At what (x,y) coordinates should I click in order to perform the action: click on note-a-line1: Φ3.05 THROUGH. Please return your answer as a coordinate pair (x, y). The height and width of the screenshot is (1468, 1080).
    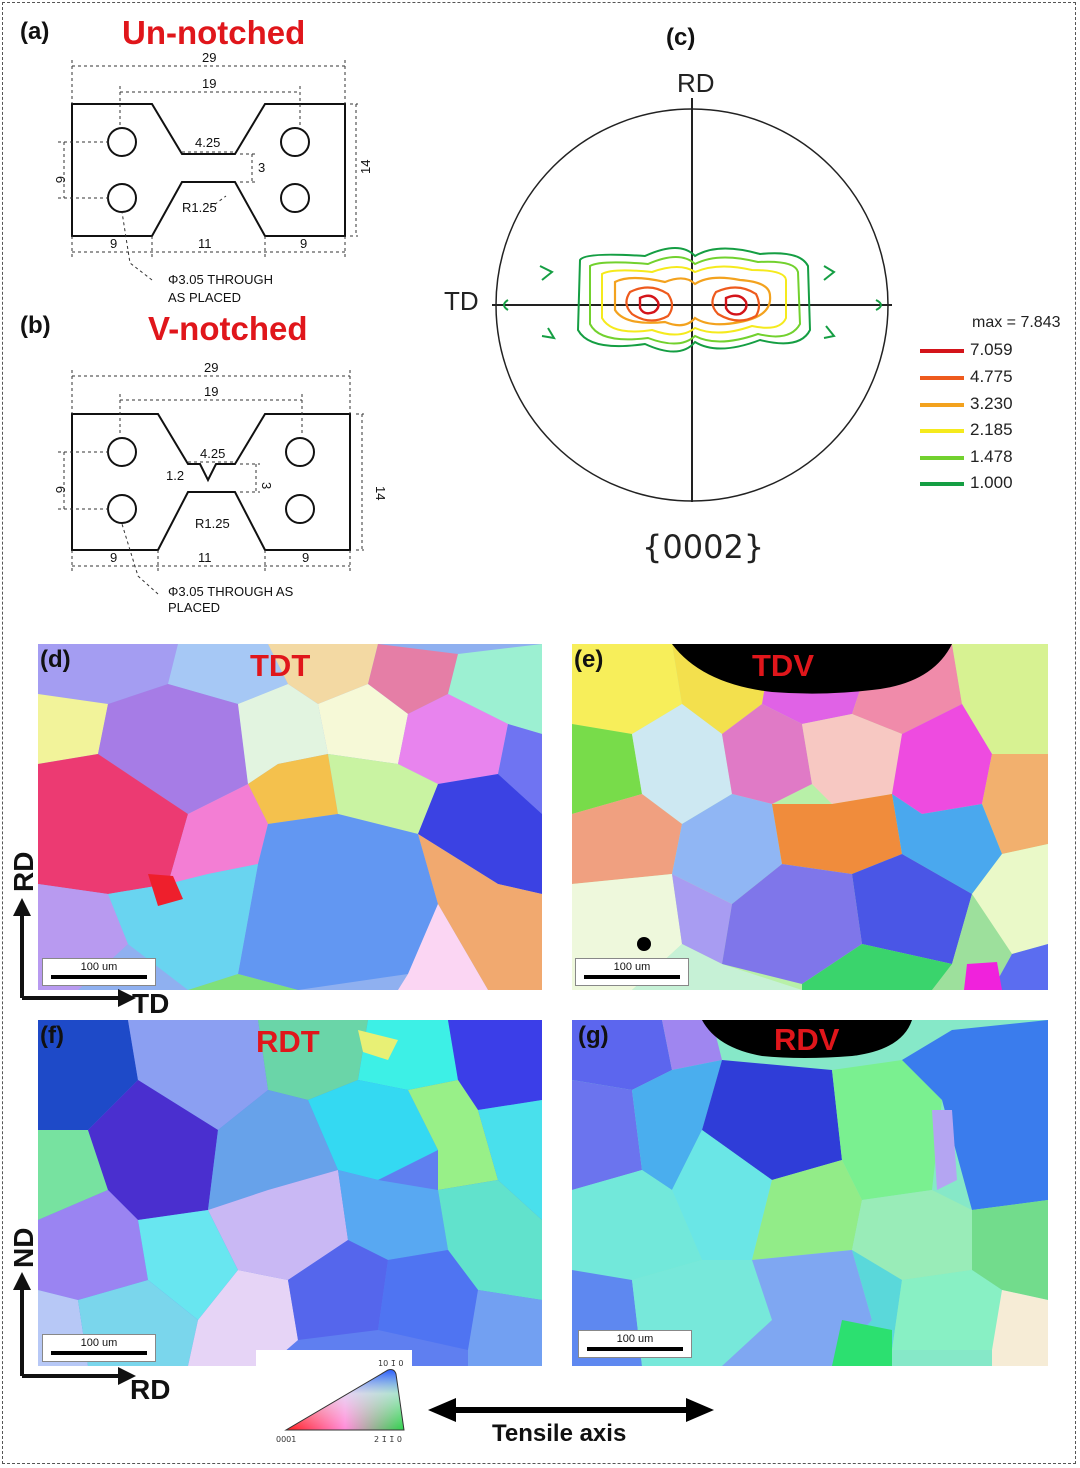
    Looking at the image, I should click on (220, 279).